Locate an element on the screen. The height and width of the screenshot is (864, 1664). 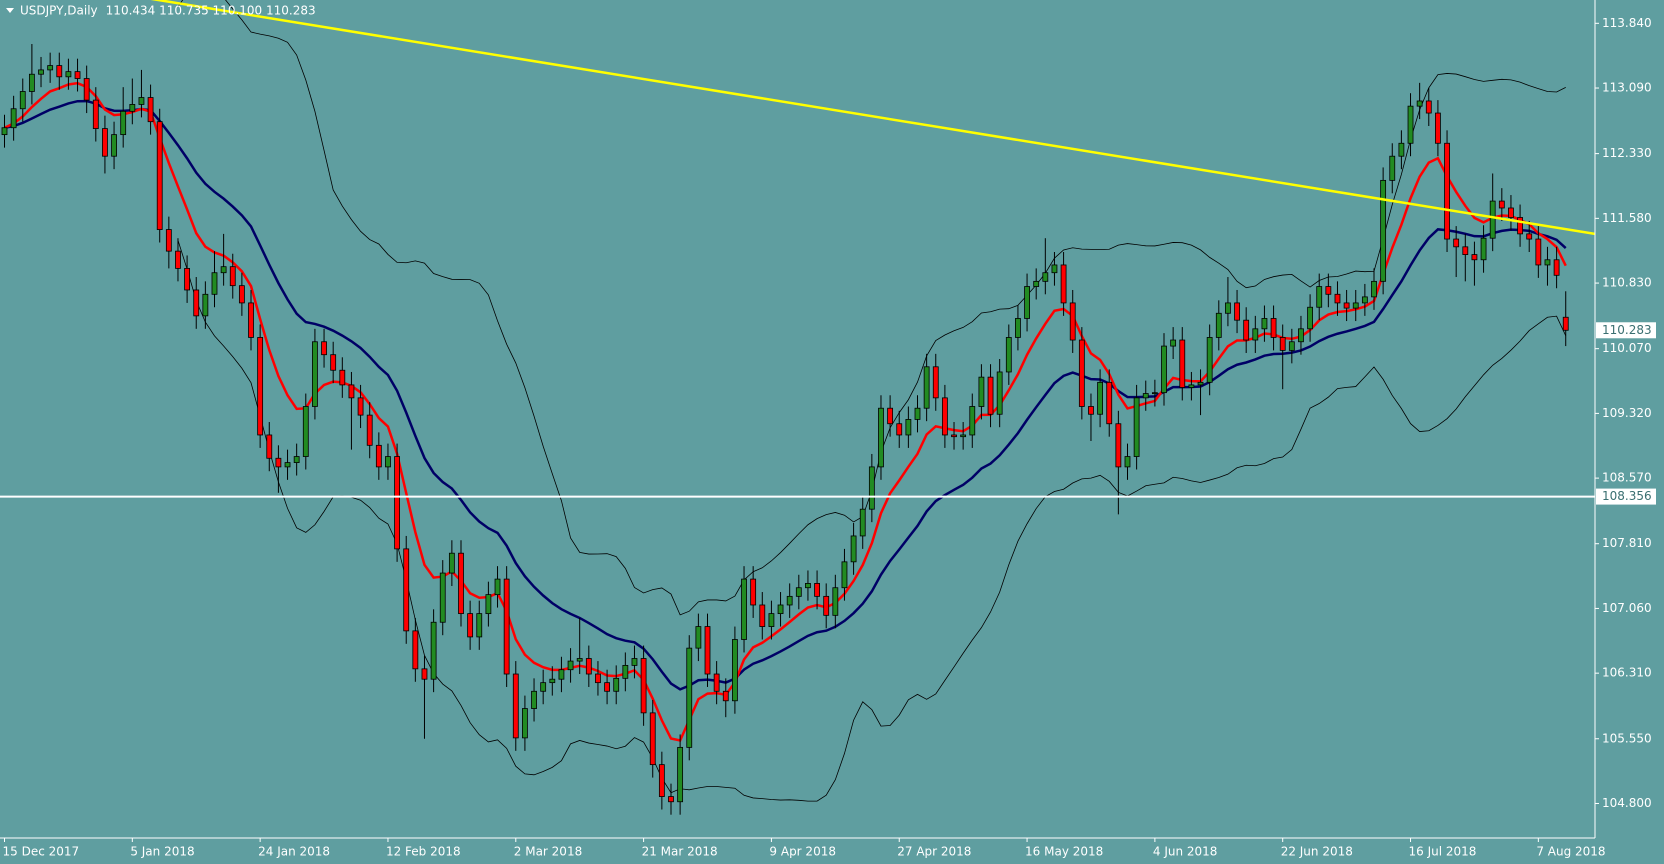
x-tick-label: 7 Aug 2018 is located at coordinates (1570, 852).